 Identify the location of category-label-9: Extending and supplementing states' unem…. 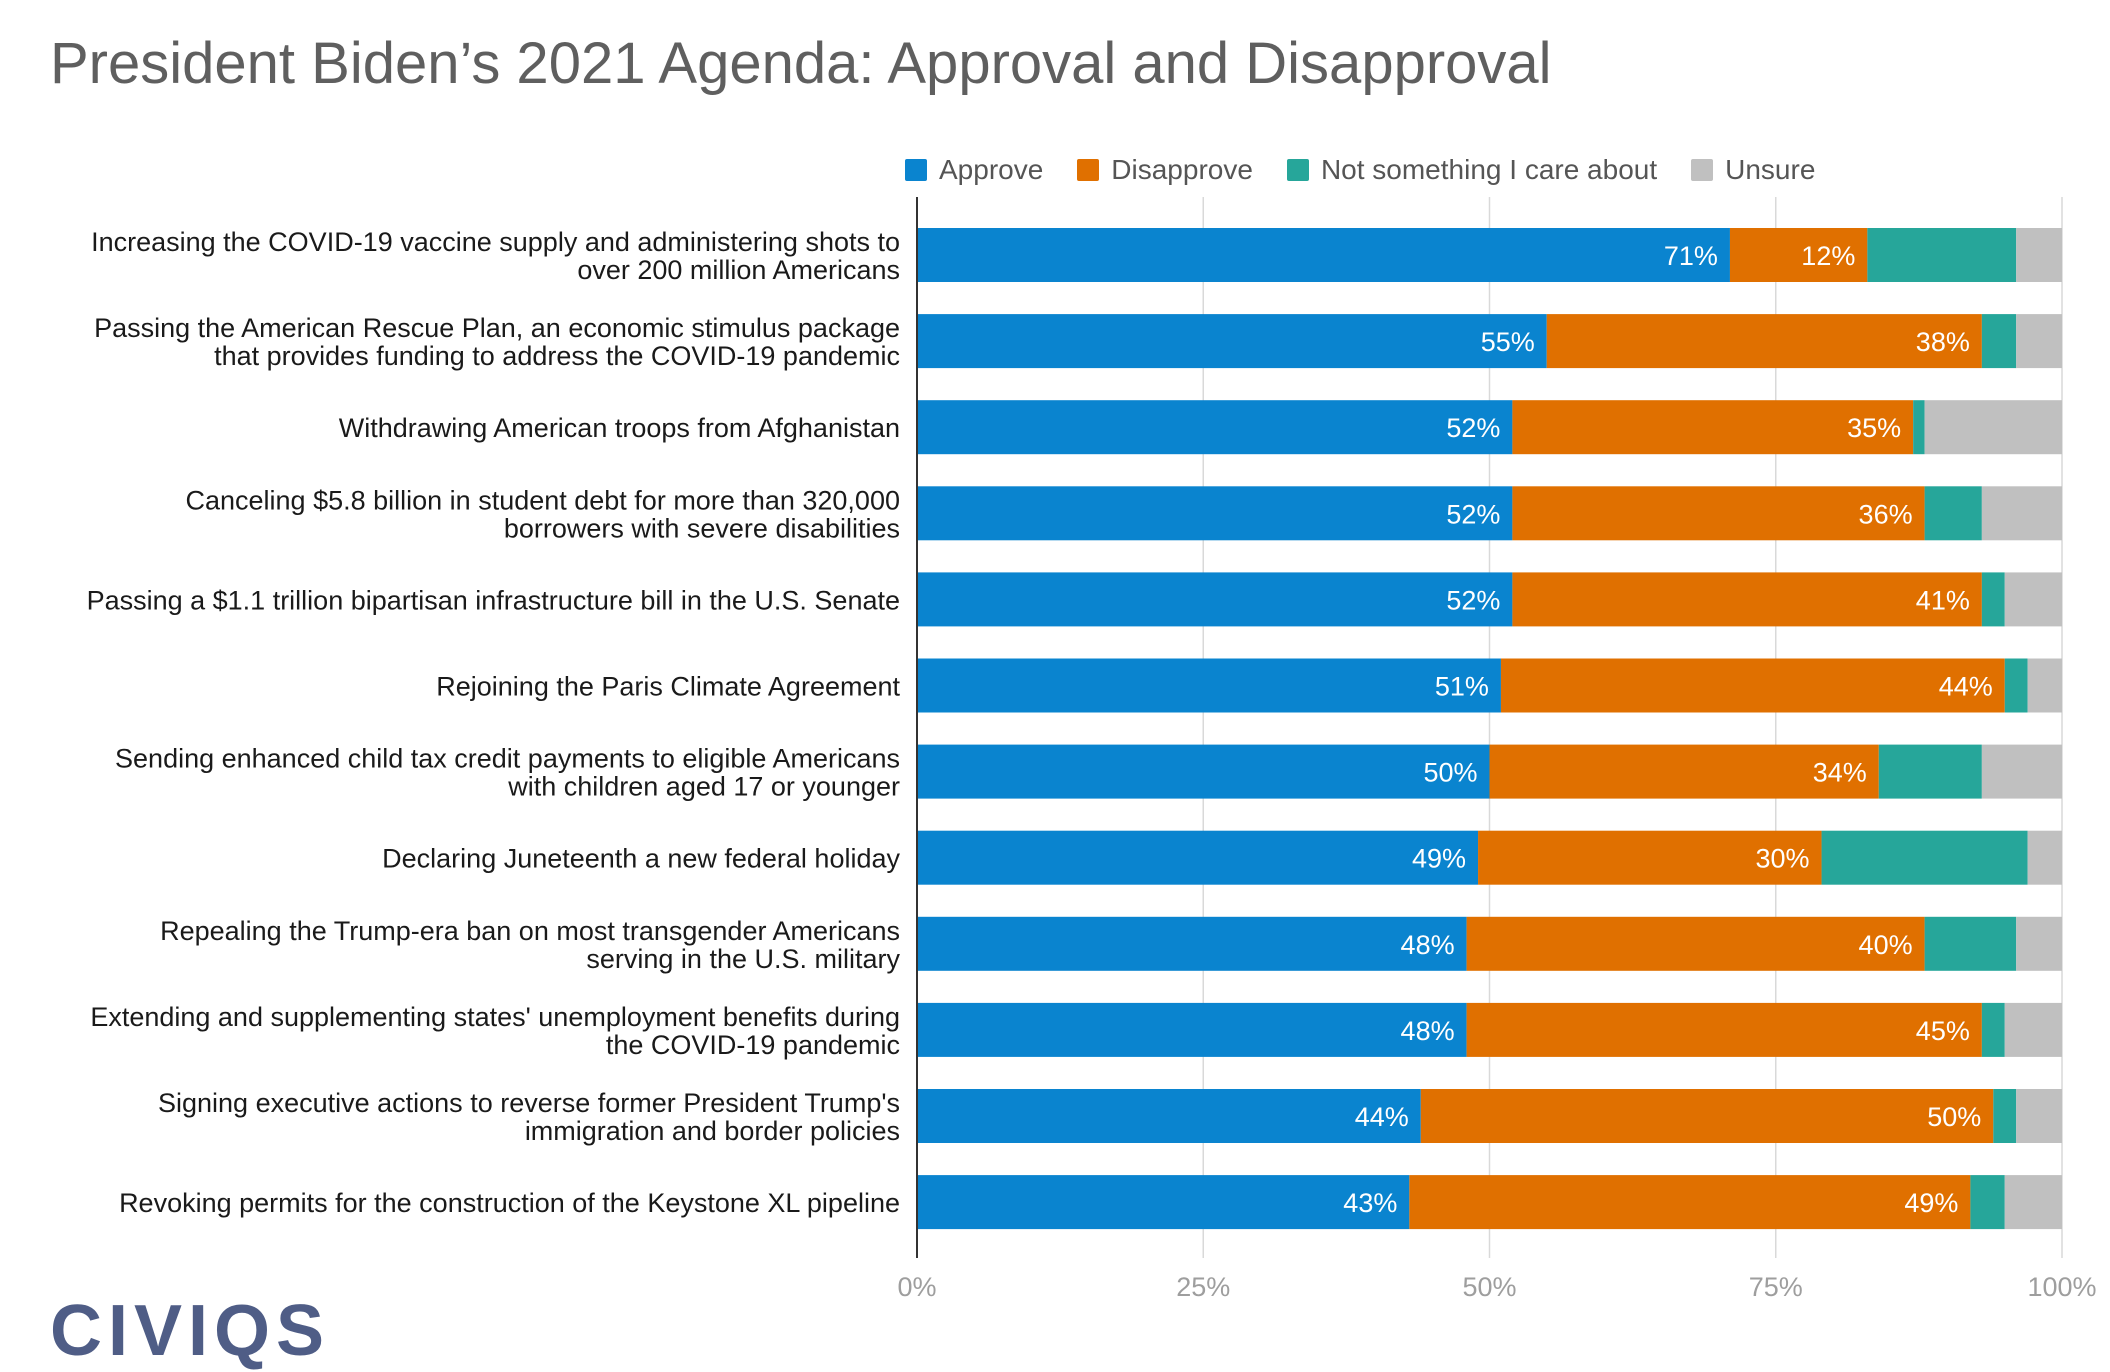
(495, 1031).